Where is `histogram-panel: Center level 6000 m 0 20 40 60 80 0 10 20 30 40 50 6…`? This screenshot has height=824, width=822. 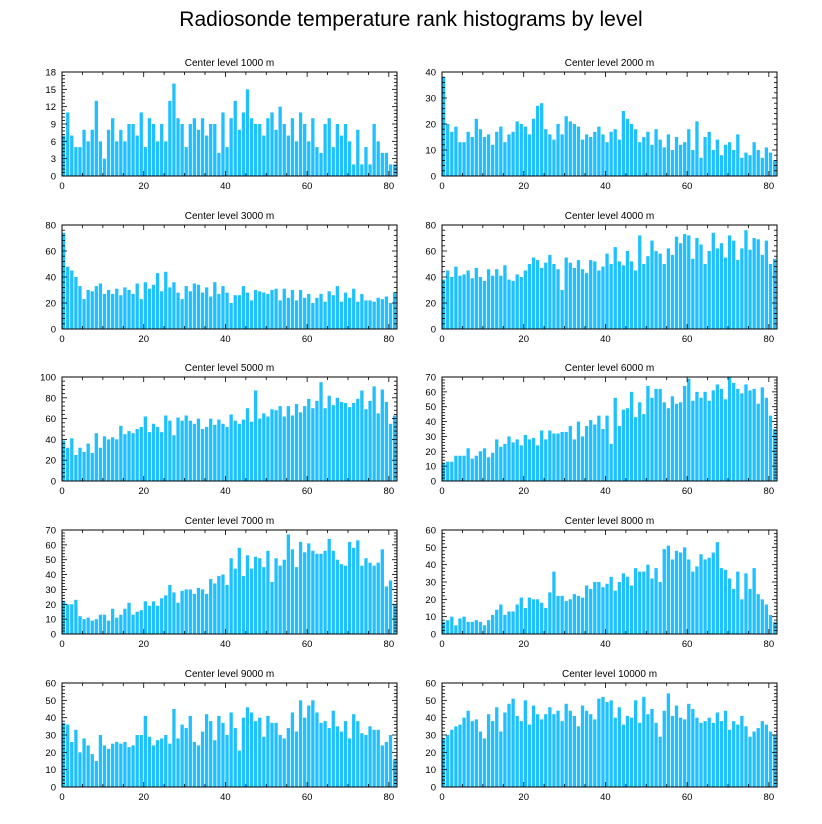 histogram-panel: Center level 6000 m 0 20 40 60 80 0 10 20 30 40 50 6… is located at coordinates (601, 430).